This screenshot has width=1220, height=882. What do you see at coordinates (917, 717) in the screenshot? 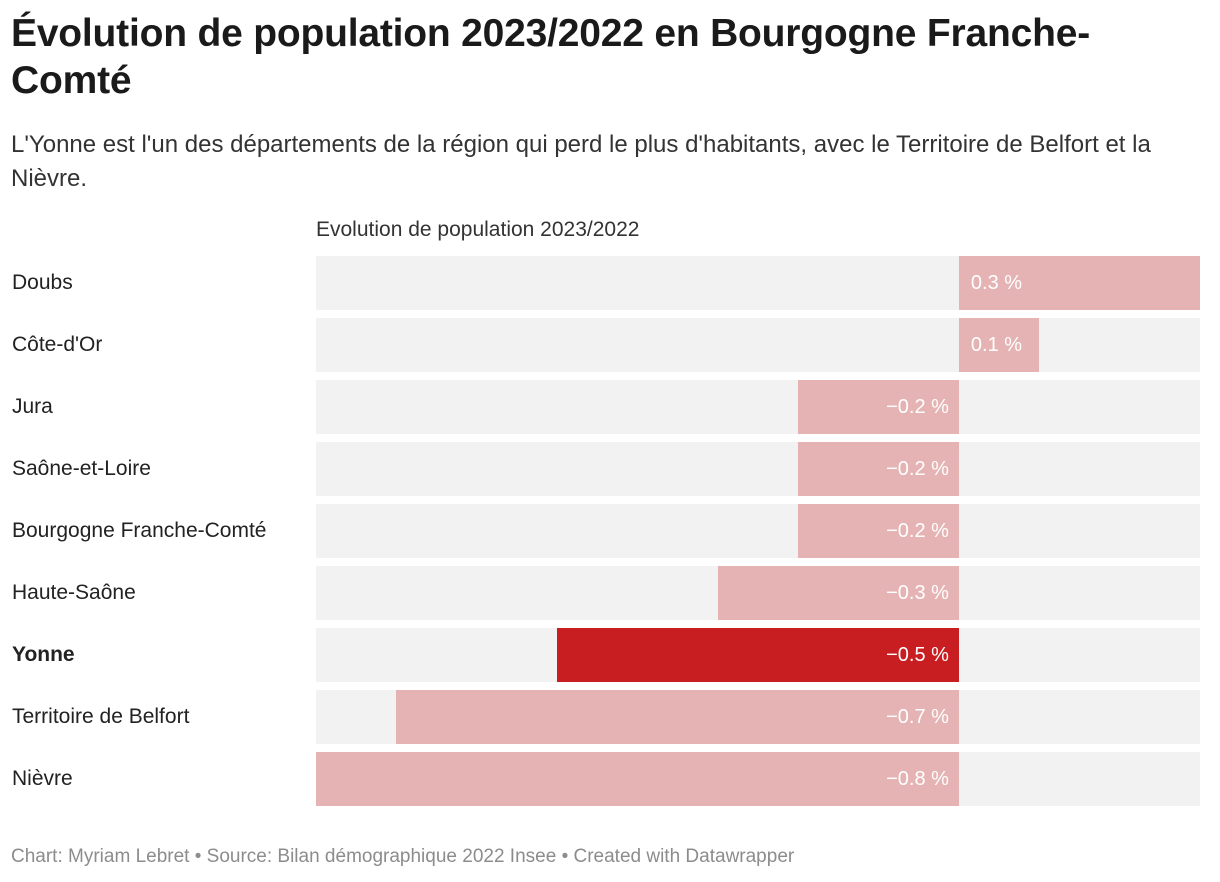
I see `value-label: −0.7 %` at bounding box center [917, 717].